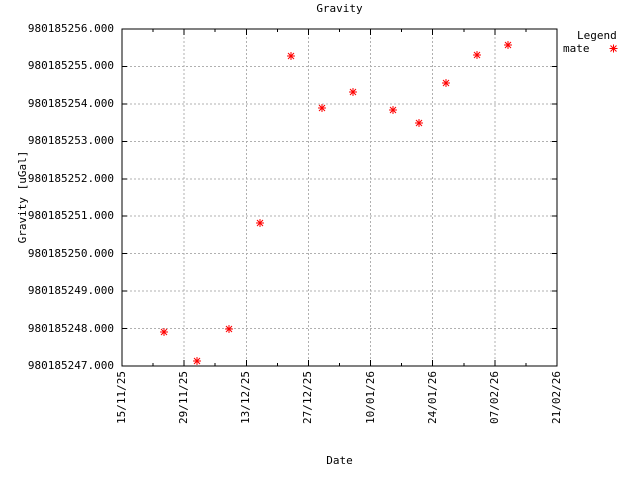 This screenshot has width=640, height=480. Describe the element at coordinates (613, 48) in the screenshot. I see `legend-marker-asterisk-icon` at that location.